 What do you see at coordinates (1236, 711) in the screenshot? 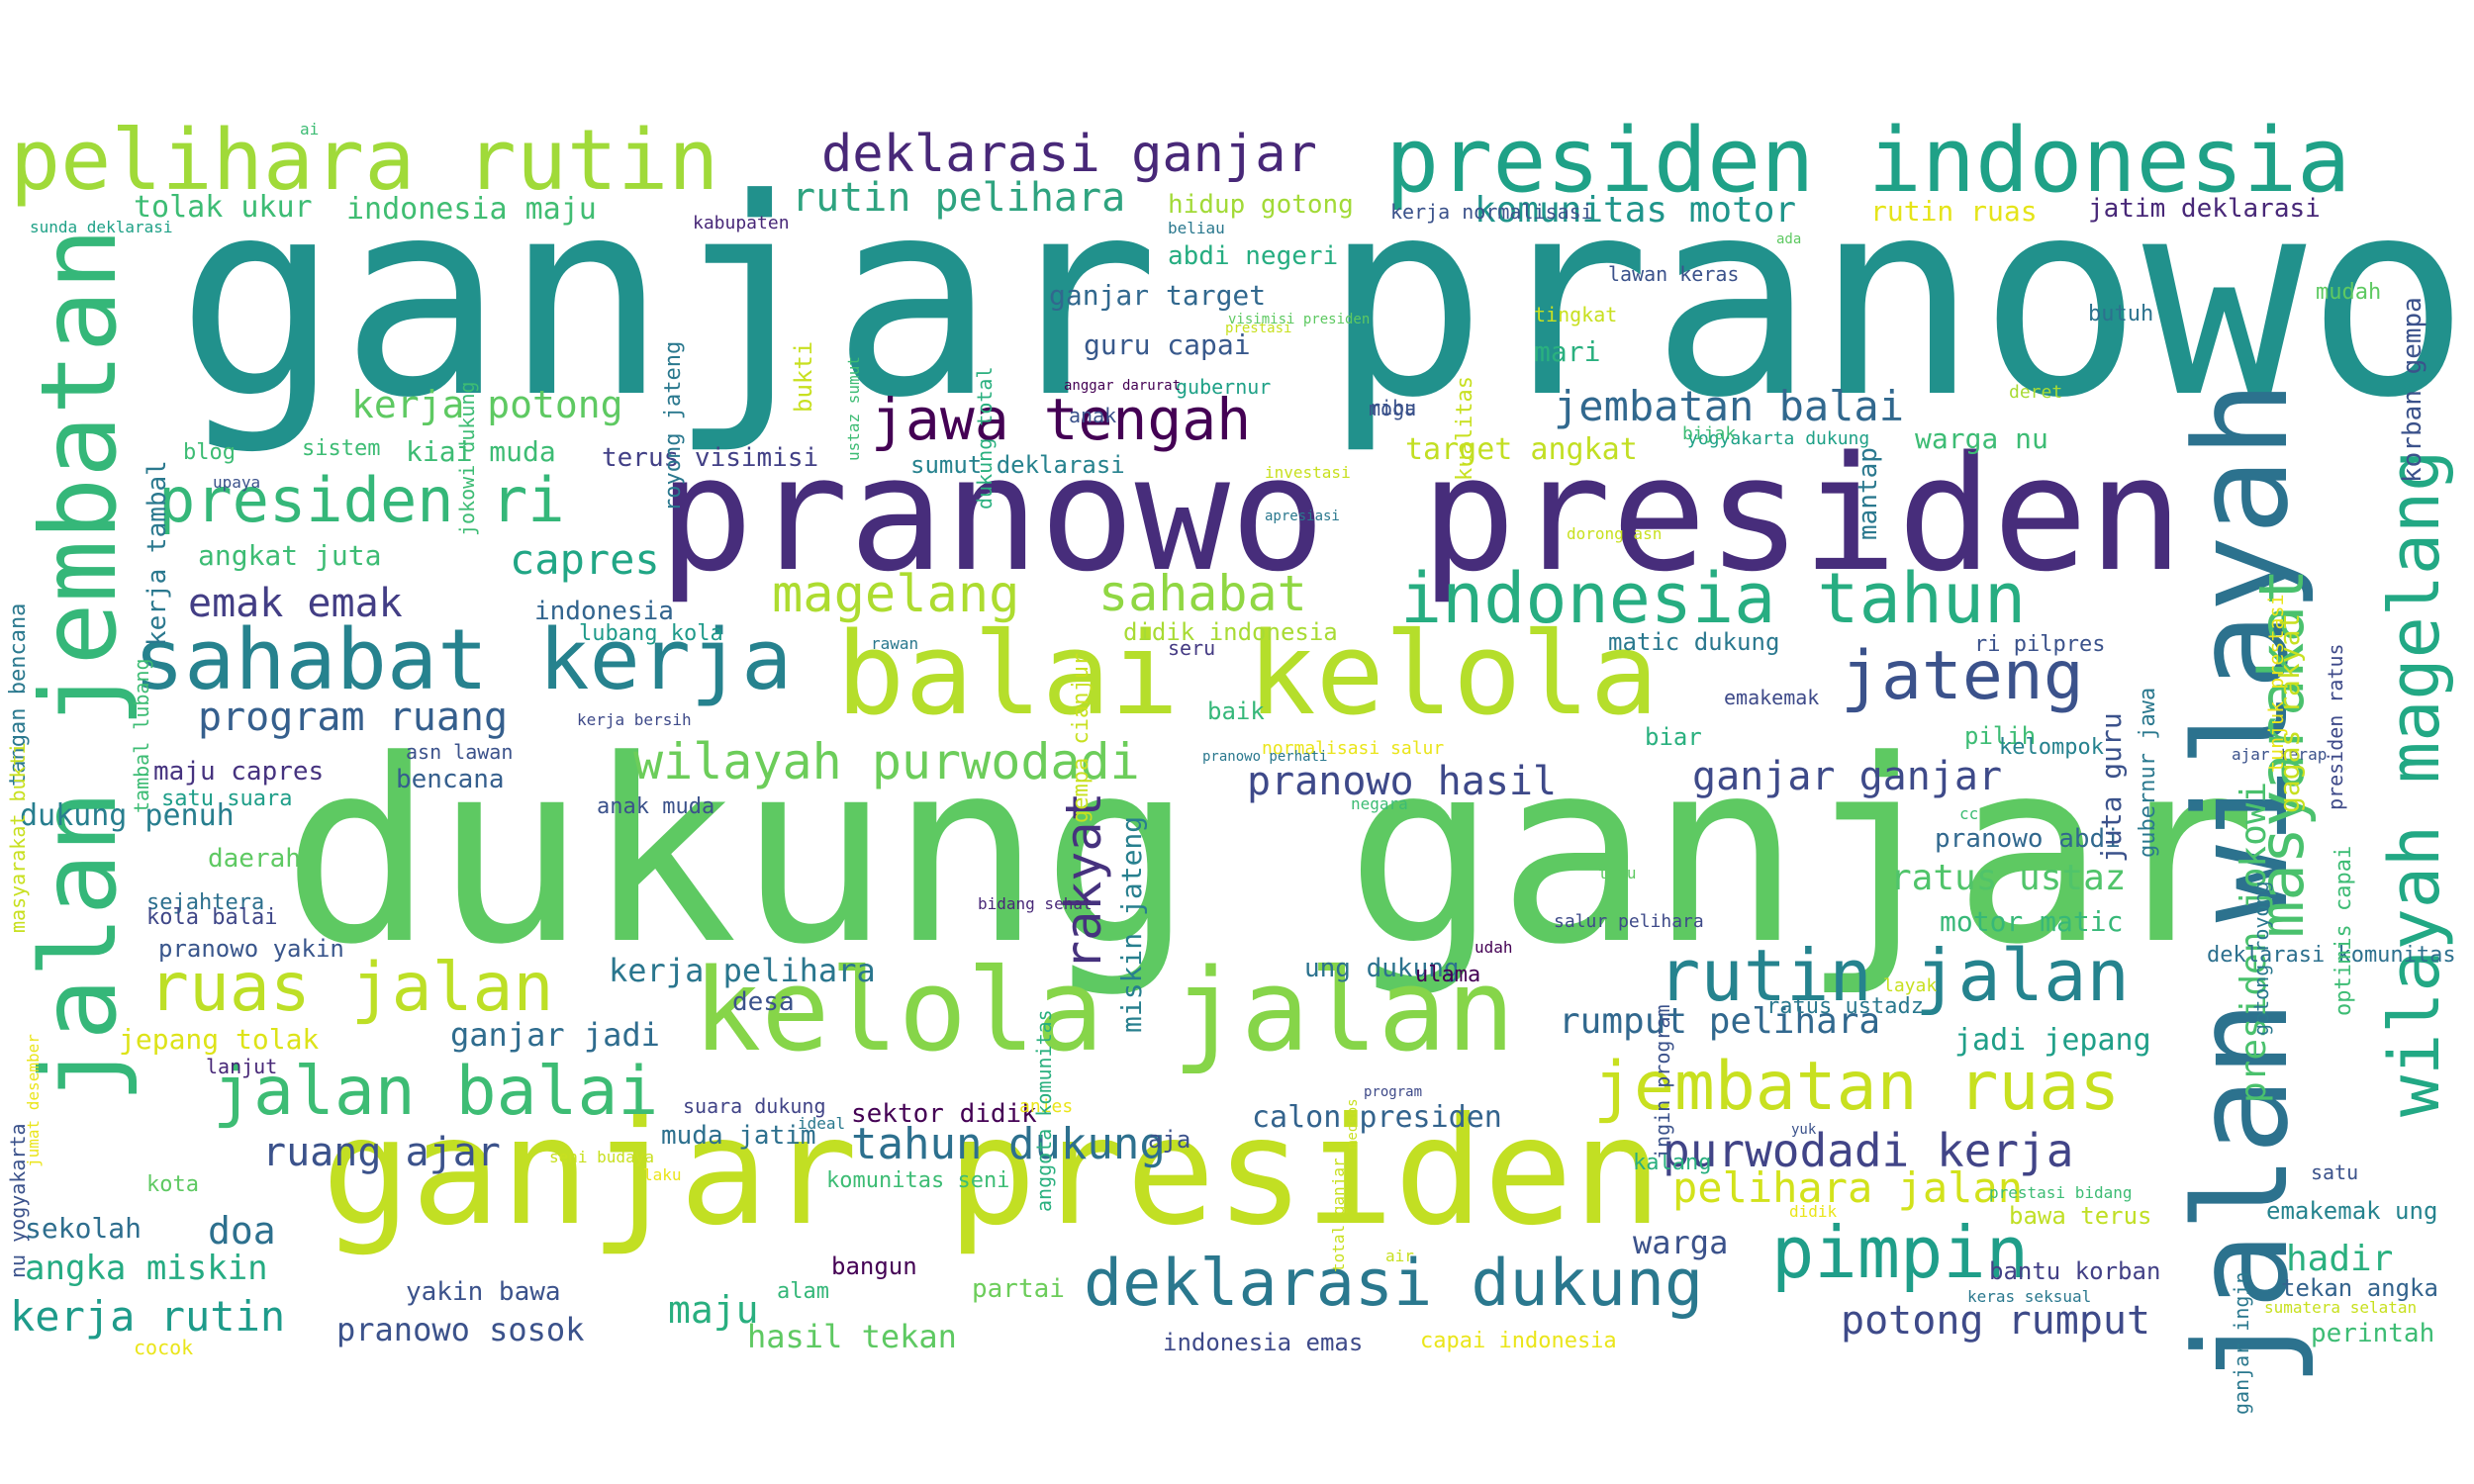
I see `word: baik` at bounding box center [1236, 711].